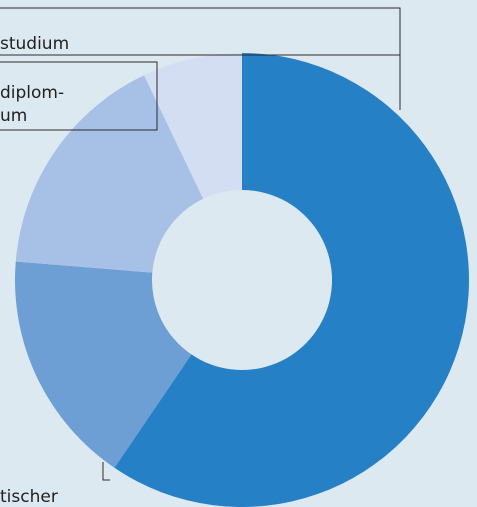  I want to click on label-diplom-line2: um, so click(14, 116).